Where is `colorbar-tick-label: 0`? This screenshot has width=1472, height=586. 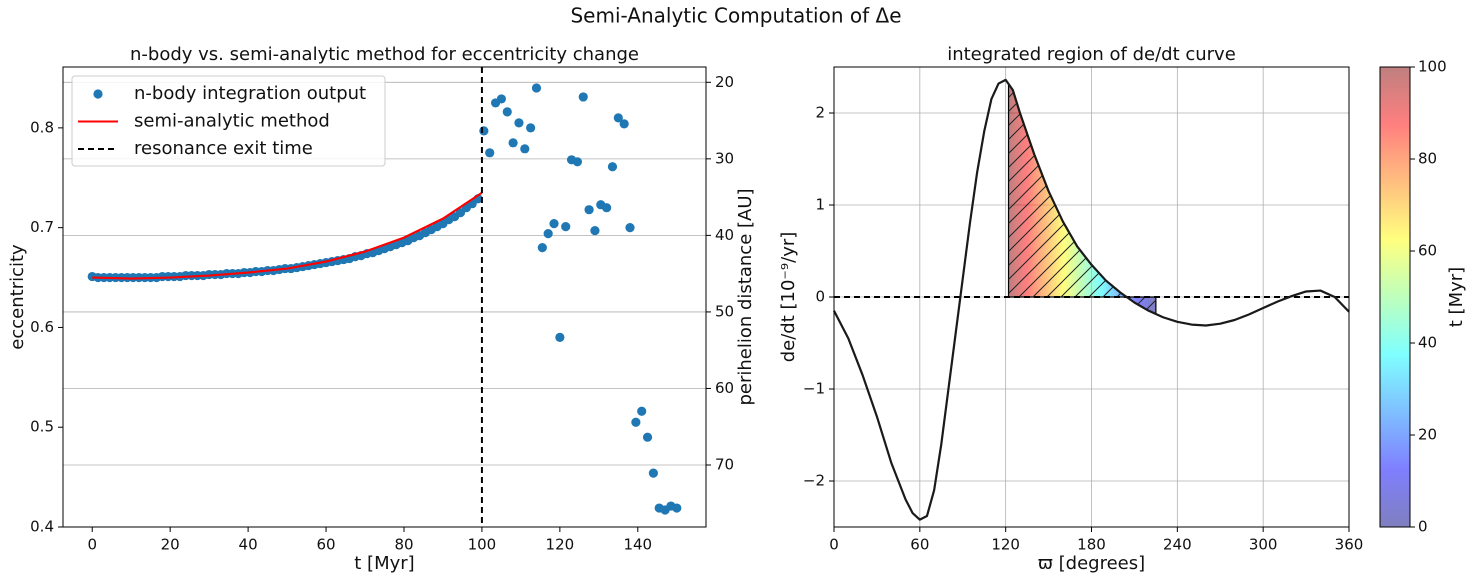 colorbar-tick-label: 0 is located at coordinates (1423, 527).